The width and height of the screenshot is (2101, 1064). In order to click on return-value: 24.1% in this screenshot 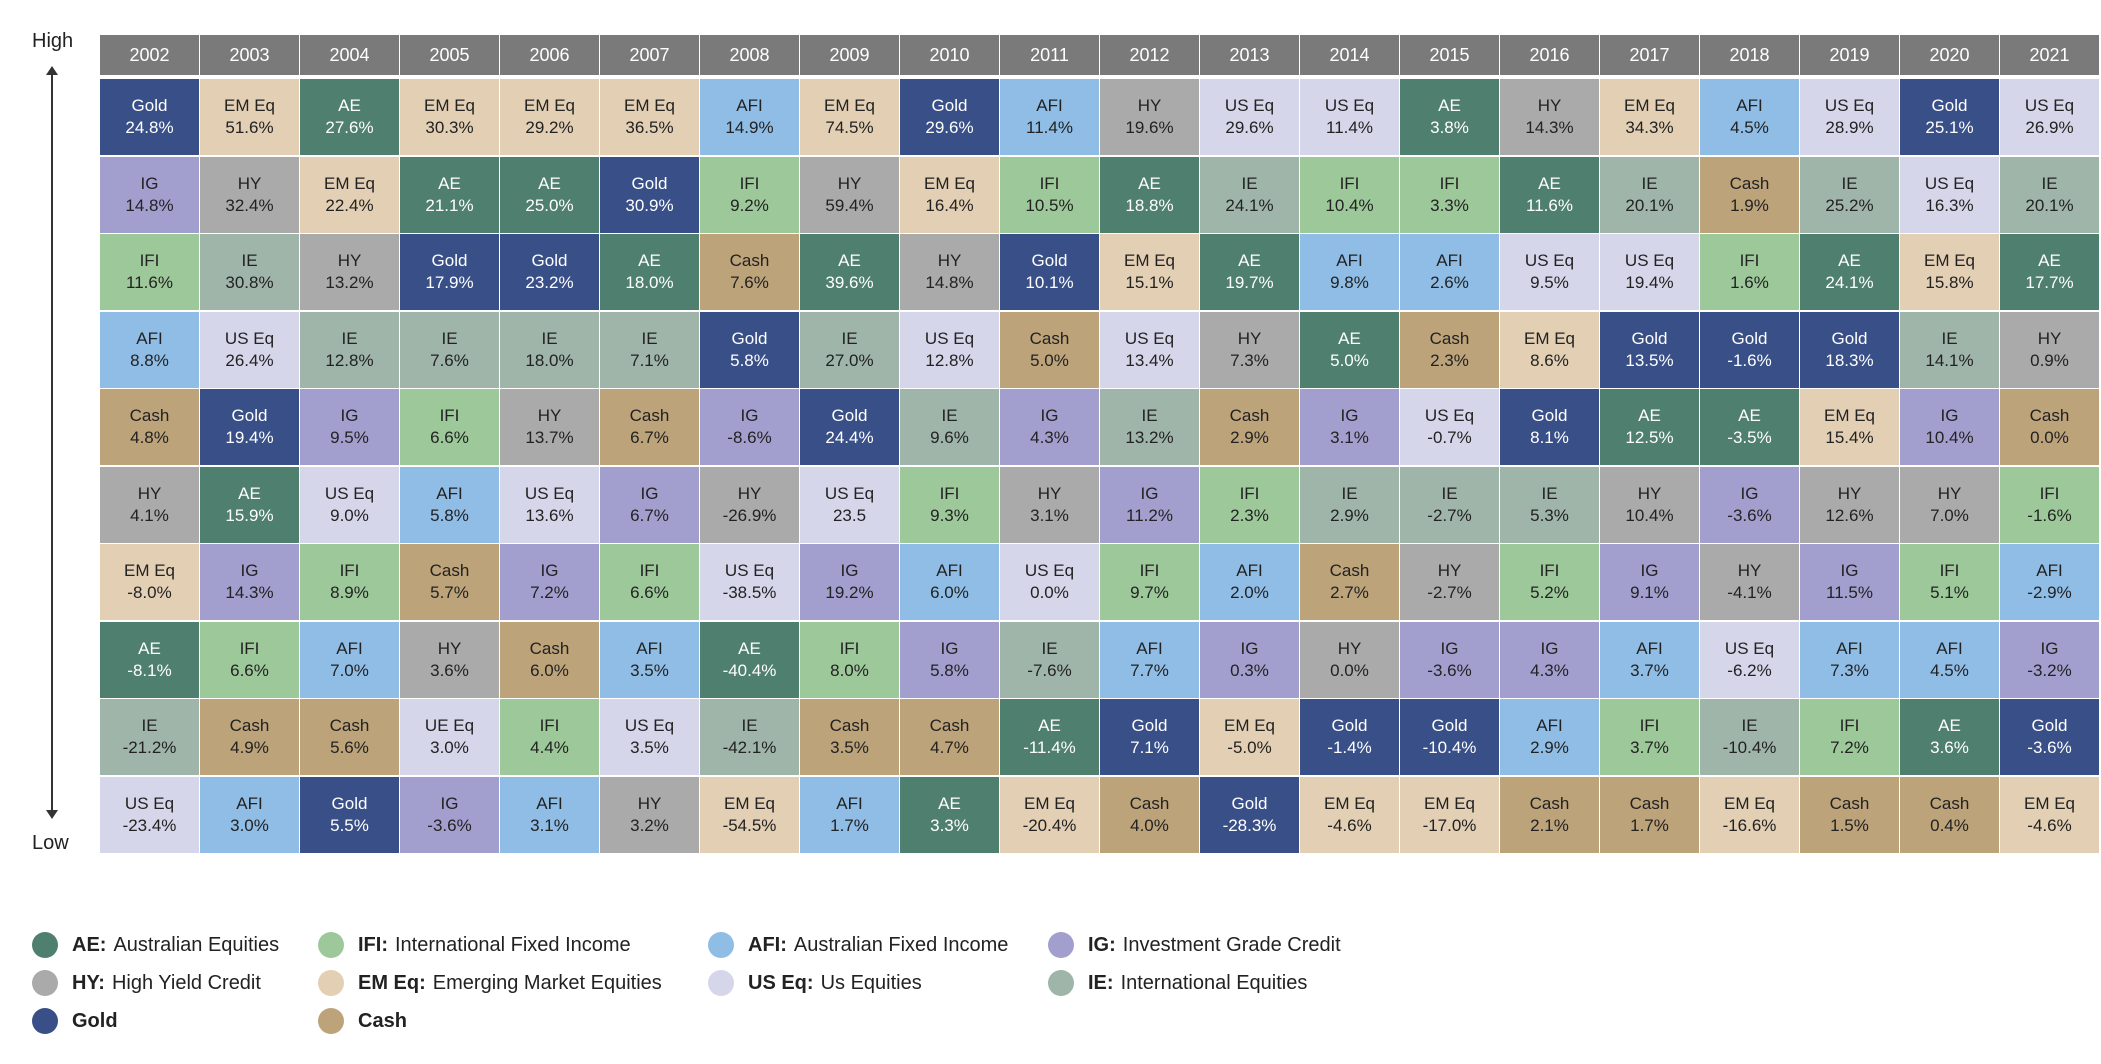, I will do `click(1849, 282)`.